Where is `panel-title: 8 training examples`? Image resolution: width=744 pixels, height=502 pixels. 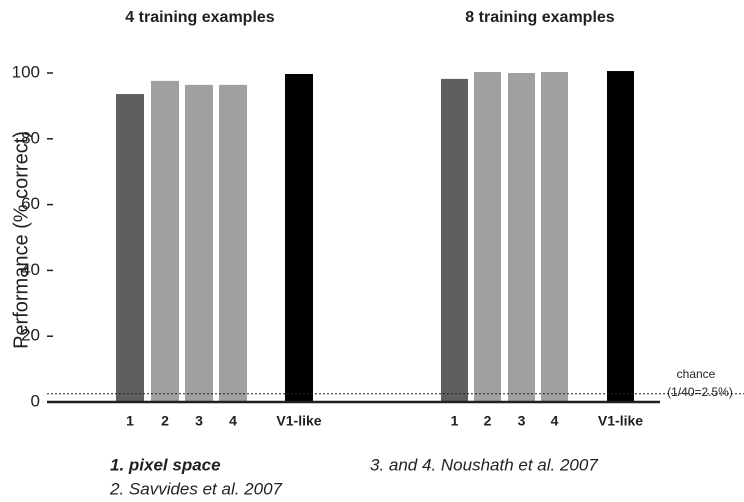
panel-title: 8 training examples is located at coordinates (539, 17).